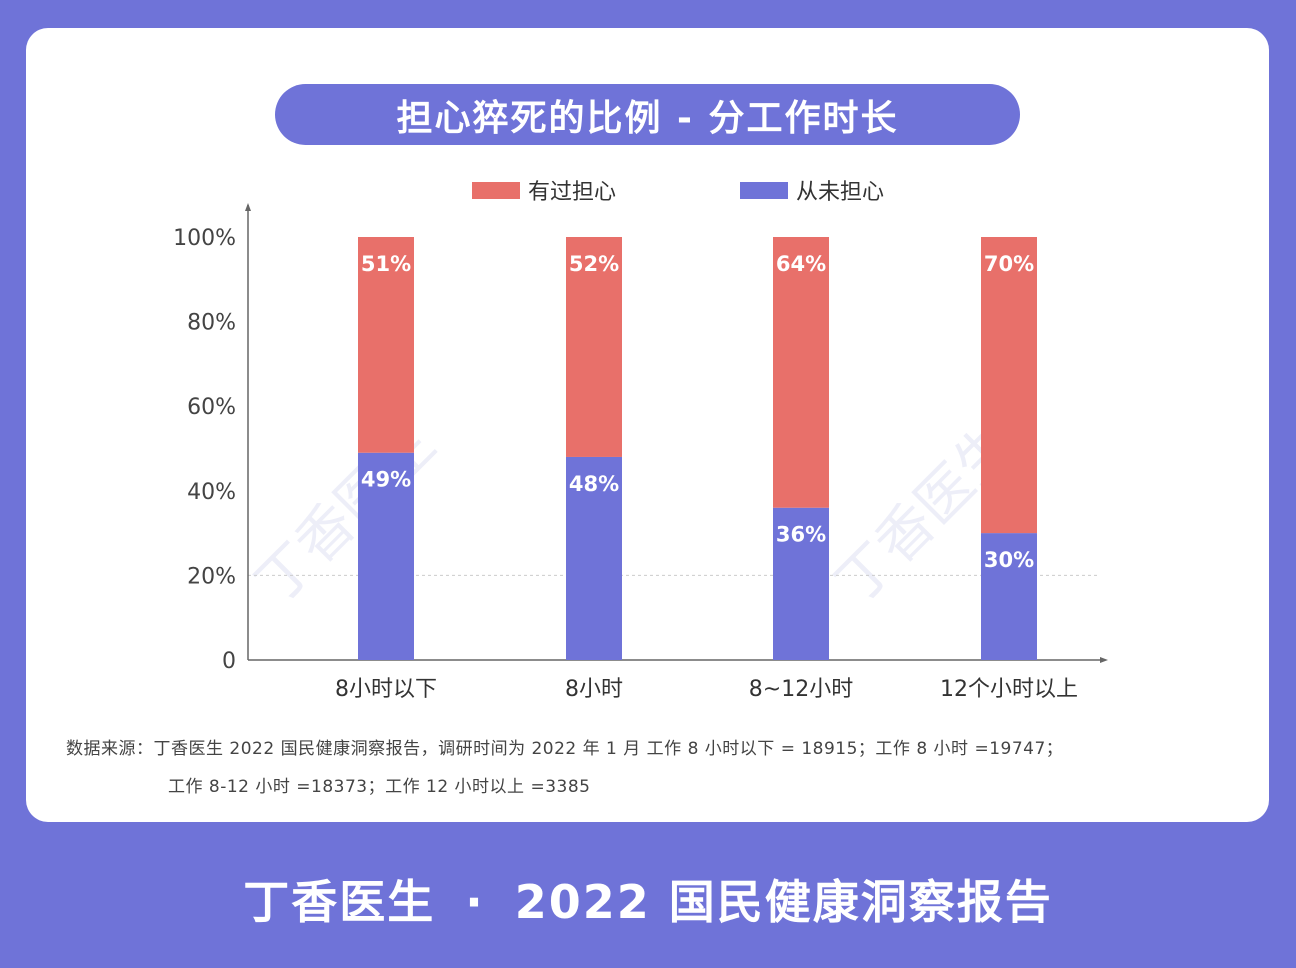 Image resolution: width=1296 pixels, height=968 pixels. I want to click on x-category-label: 8小时, so click(594, 689).